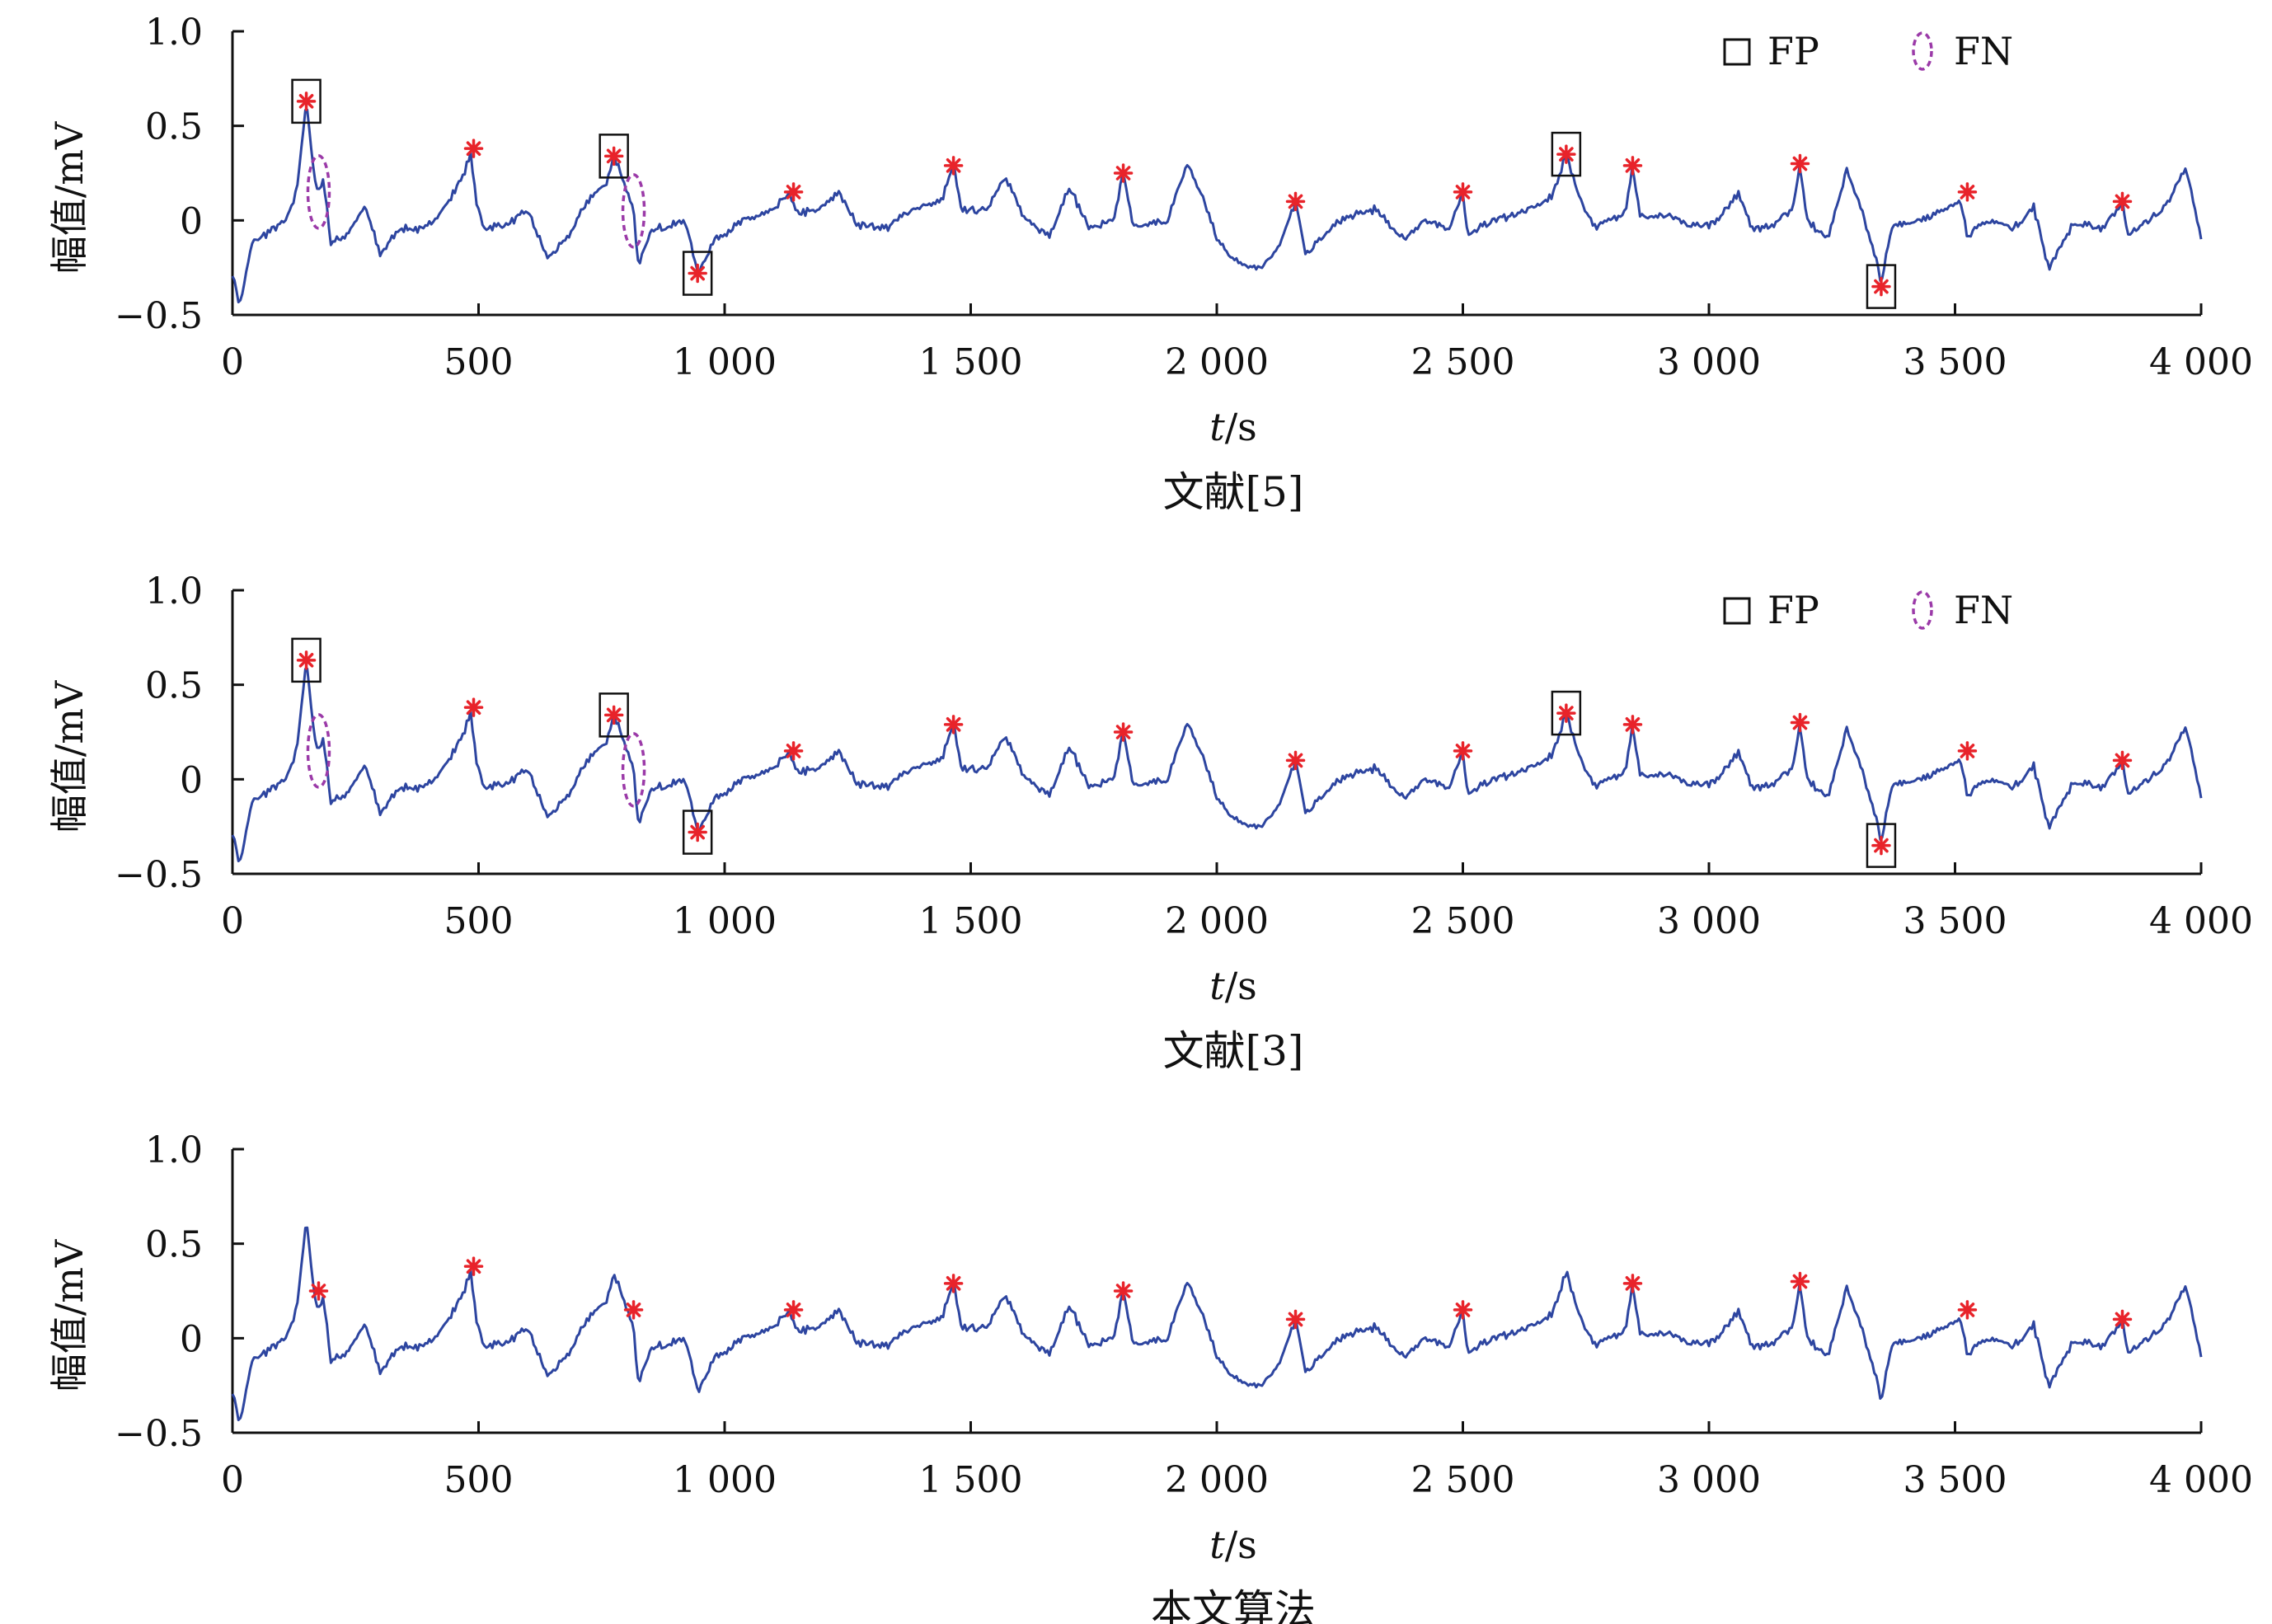  I want to click on legend-fn-ellipse, so click(1922, 610).